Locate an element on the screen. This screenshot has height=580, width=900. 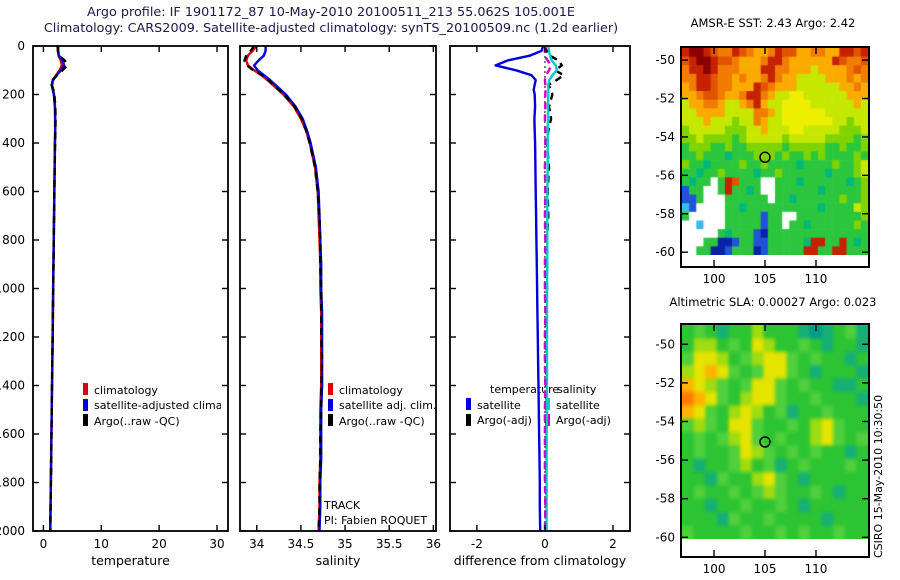
legend-item: Argo(-adj) is located at coordinates (512, 421).